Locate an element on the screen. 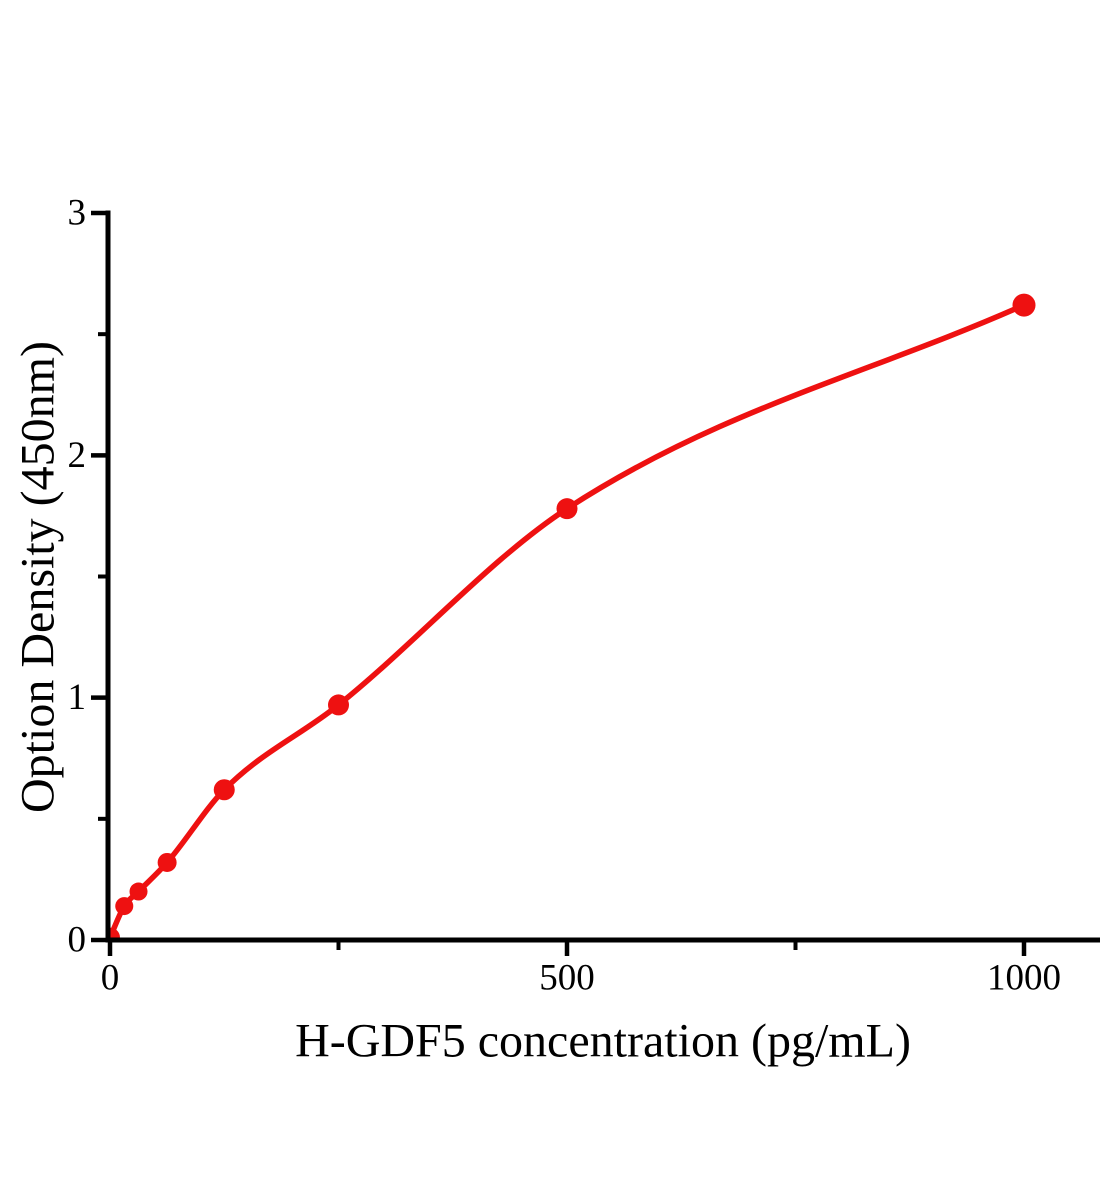 The image size is (1104, 1200). y-tick-label: 1 is located at coordinates (77, 697).